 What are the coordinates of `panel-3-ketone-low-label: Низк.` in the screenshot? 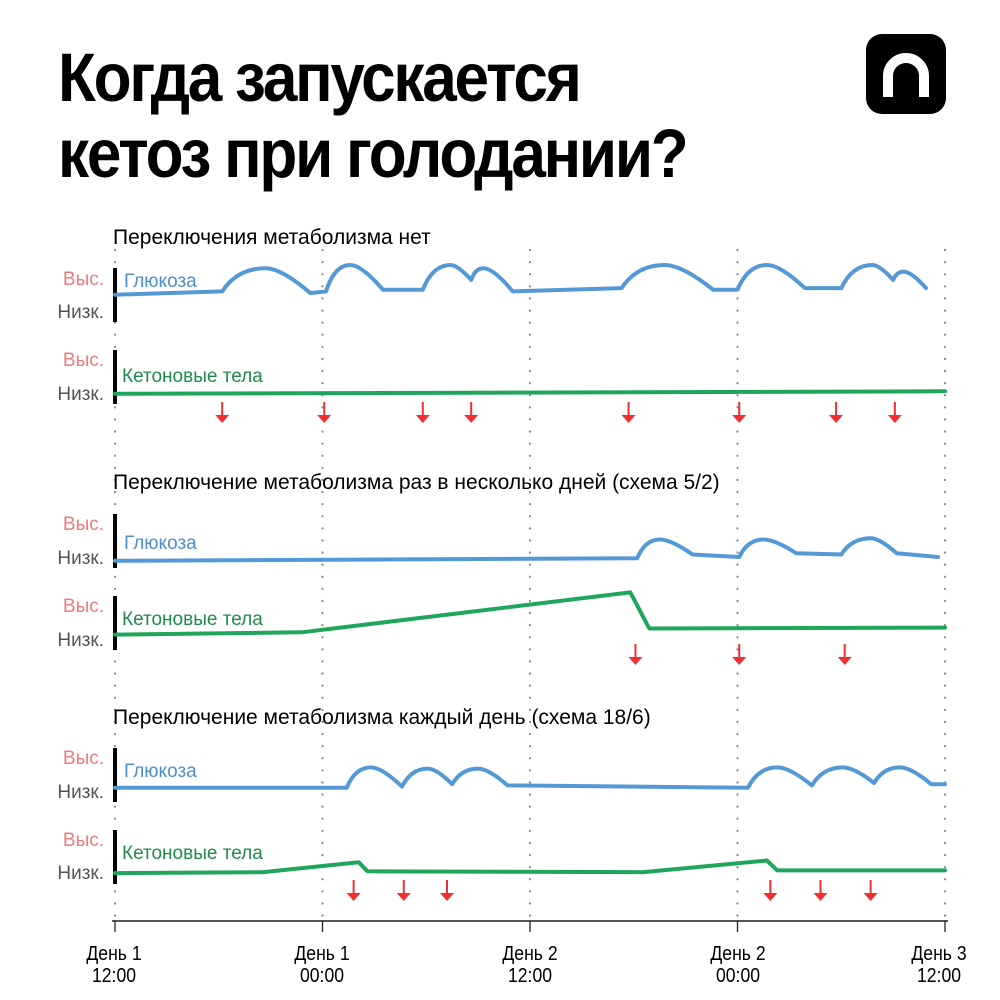 It's located at (80, 873).